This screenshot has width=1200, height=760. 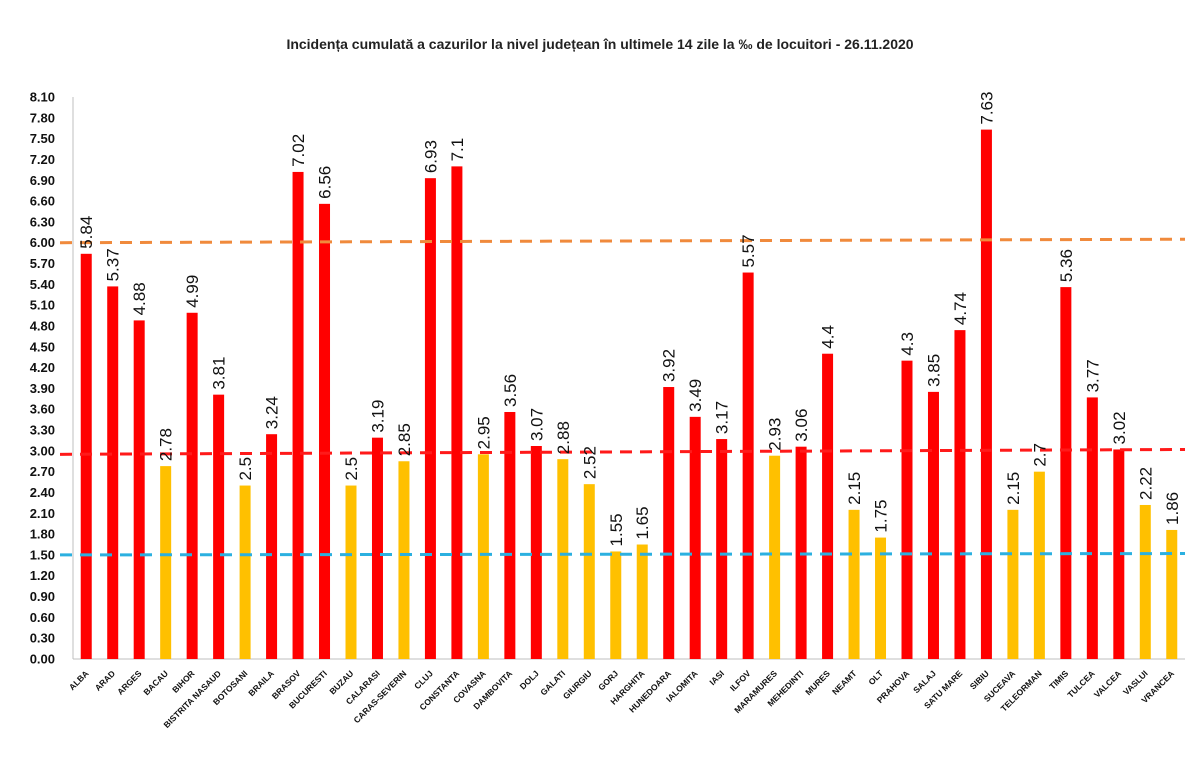 I want to click on data-label: 3.07, so click(x=536, y=424).